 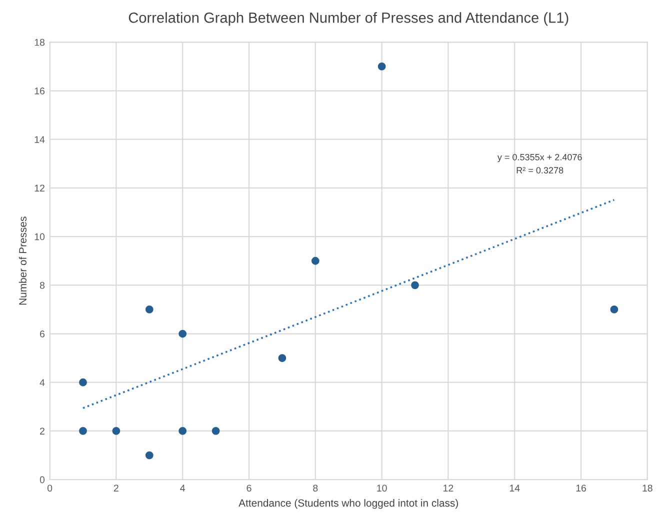 I want to click on x-tick-label: 16, so click(x=581, y=488).